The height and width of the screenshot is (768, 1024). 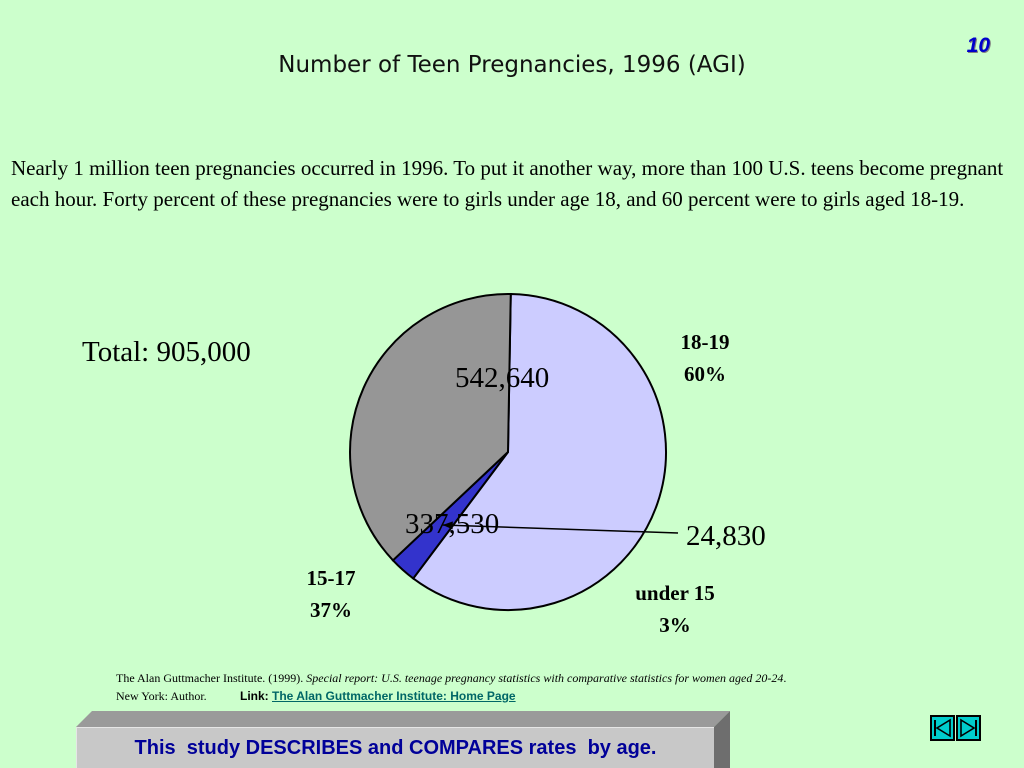 I want to click on link-prefix: Link:, so click(x=256, y=696).